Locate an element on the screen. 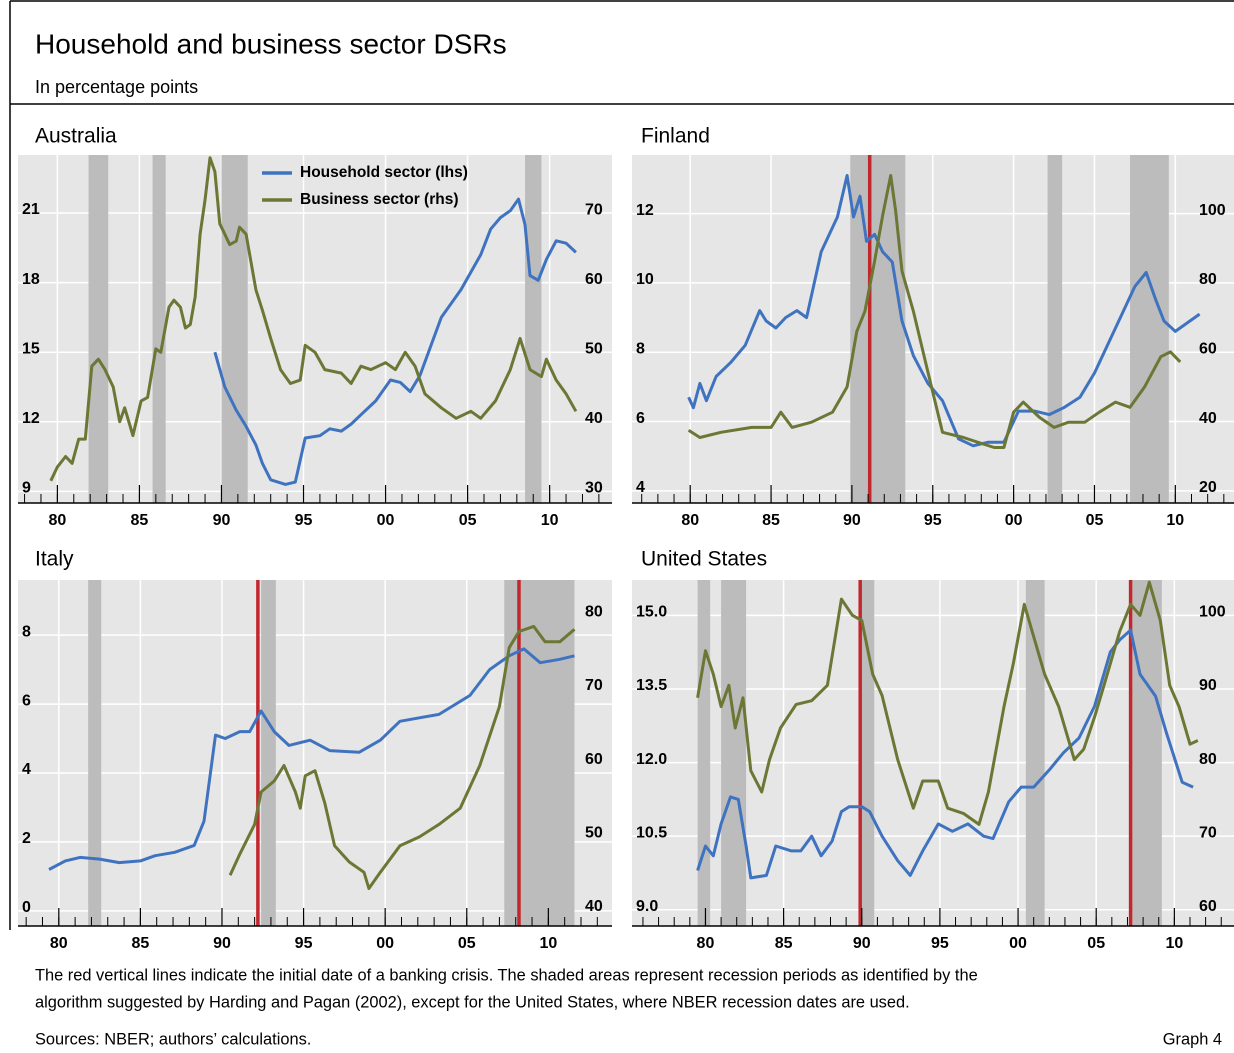  panel-title: Australia is located at coordinates (76, 136).